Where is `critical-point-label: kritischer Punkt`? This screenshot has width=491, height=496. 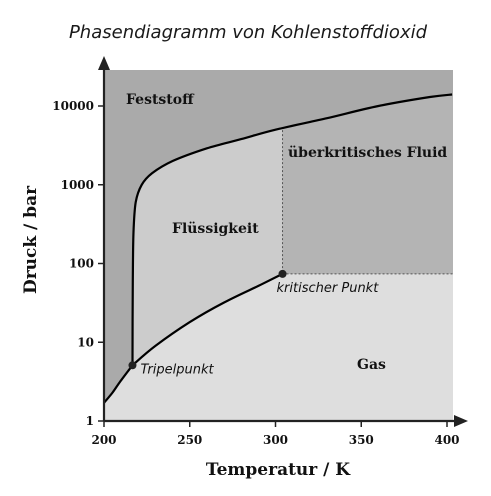
critical-point-label: kritischer Punkt is located at coordinates (328, 288).